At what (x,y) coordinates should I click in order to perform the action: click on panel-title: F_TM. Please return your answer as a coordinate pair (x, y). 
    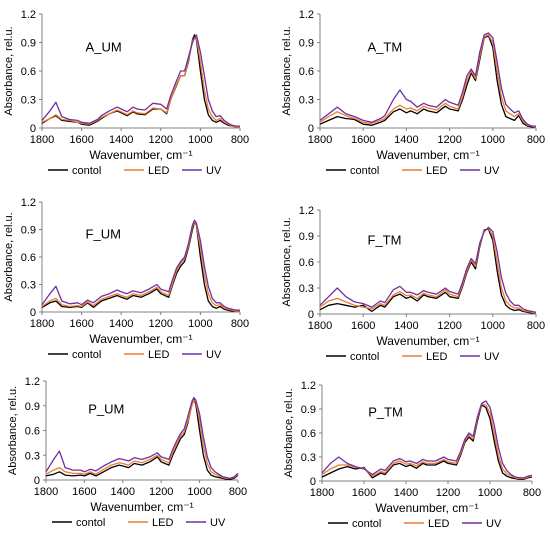
    Looking at the image, I should click on (385, 239).